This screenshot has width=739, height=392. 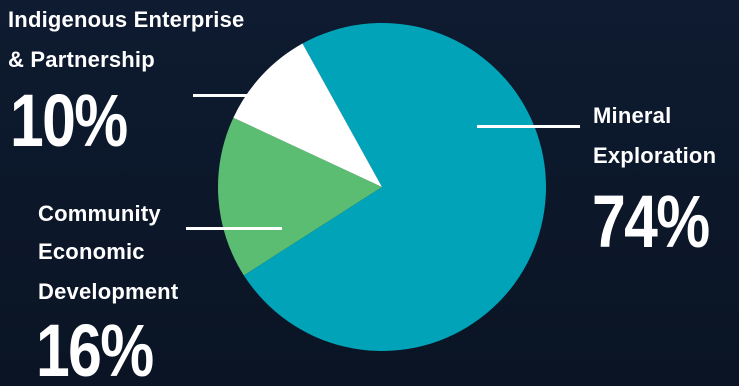 What do you see at coordinates (651, 221) in the screenshot?
I see `value-mineral: 74%` at bounding box center [651, 221].